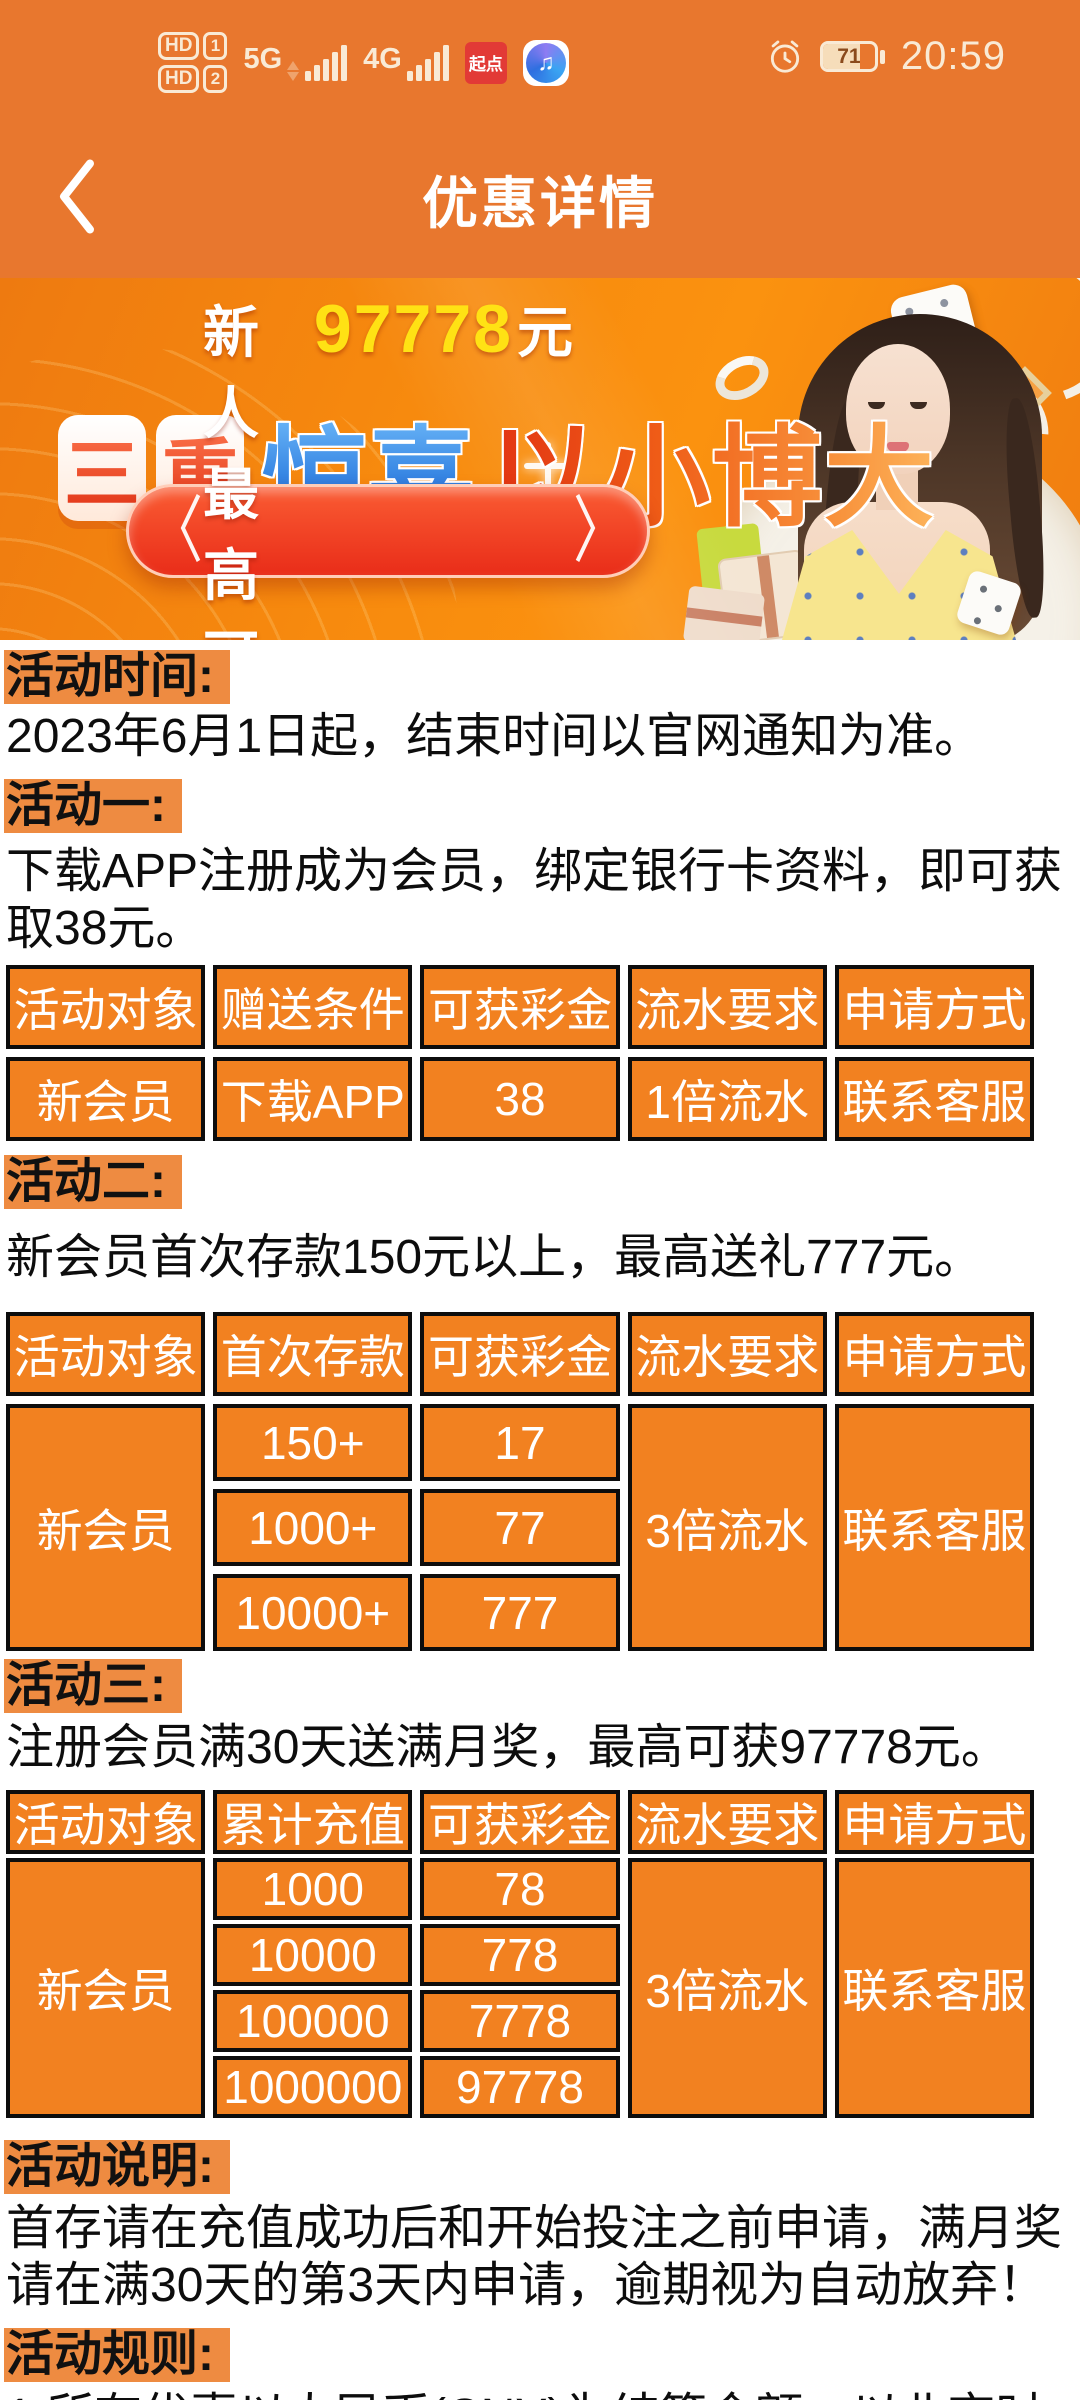  What do you see at coordinates (93, 1182) in the screenshot?
I see `section-label-activity-2: 活动二:` at bounding box center [93, 1182].